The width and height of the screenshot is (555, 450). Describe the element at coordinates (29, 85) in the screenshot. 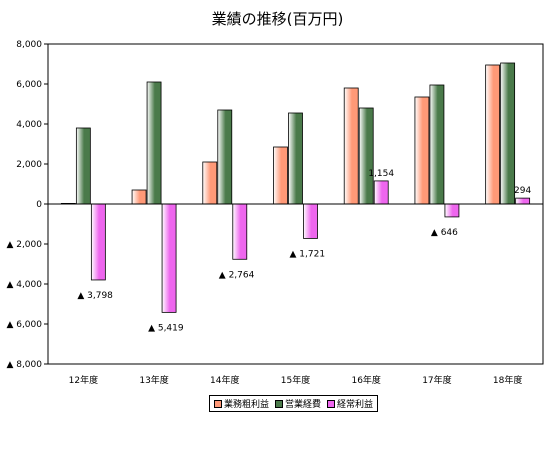

I see `y-tick-label: 6,000` at that location.